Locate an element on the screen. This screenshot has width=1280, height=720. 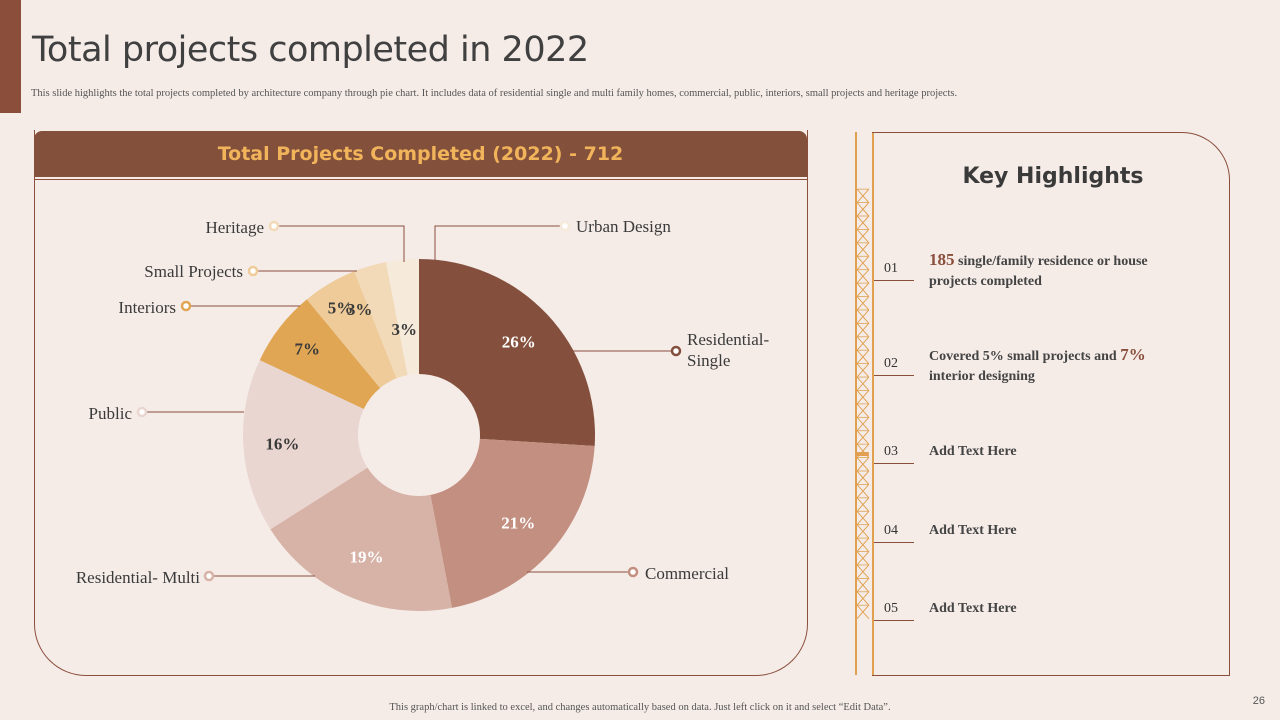
chart-header: Total Projects Completed (2022) - 712 is located at coordinates (420, 154).